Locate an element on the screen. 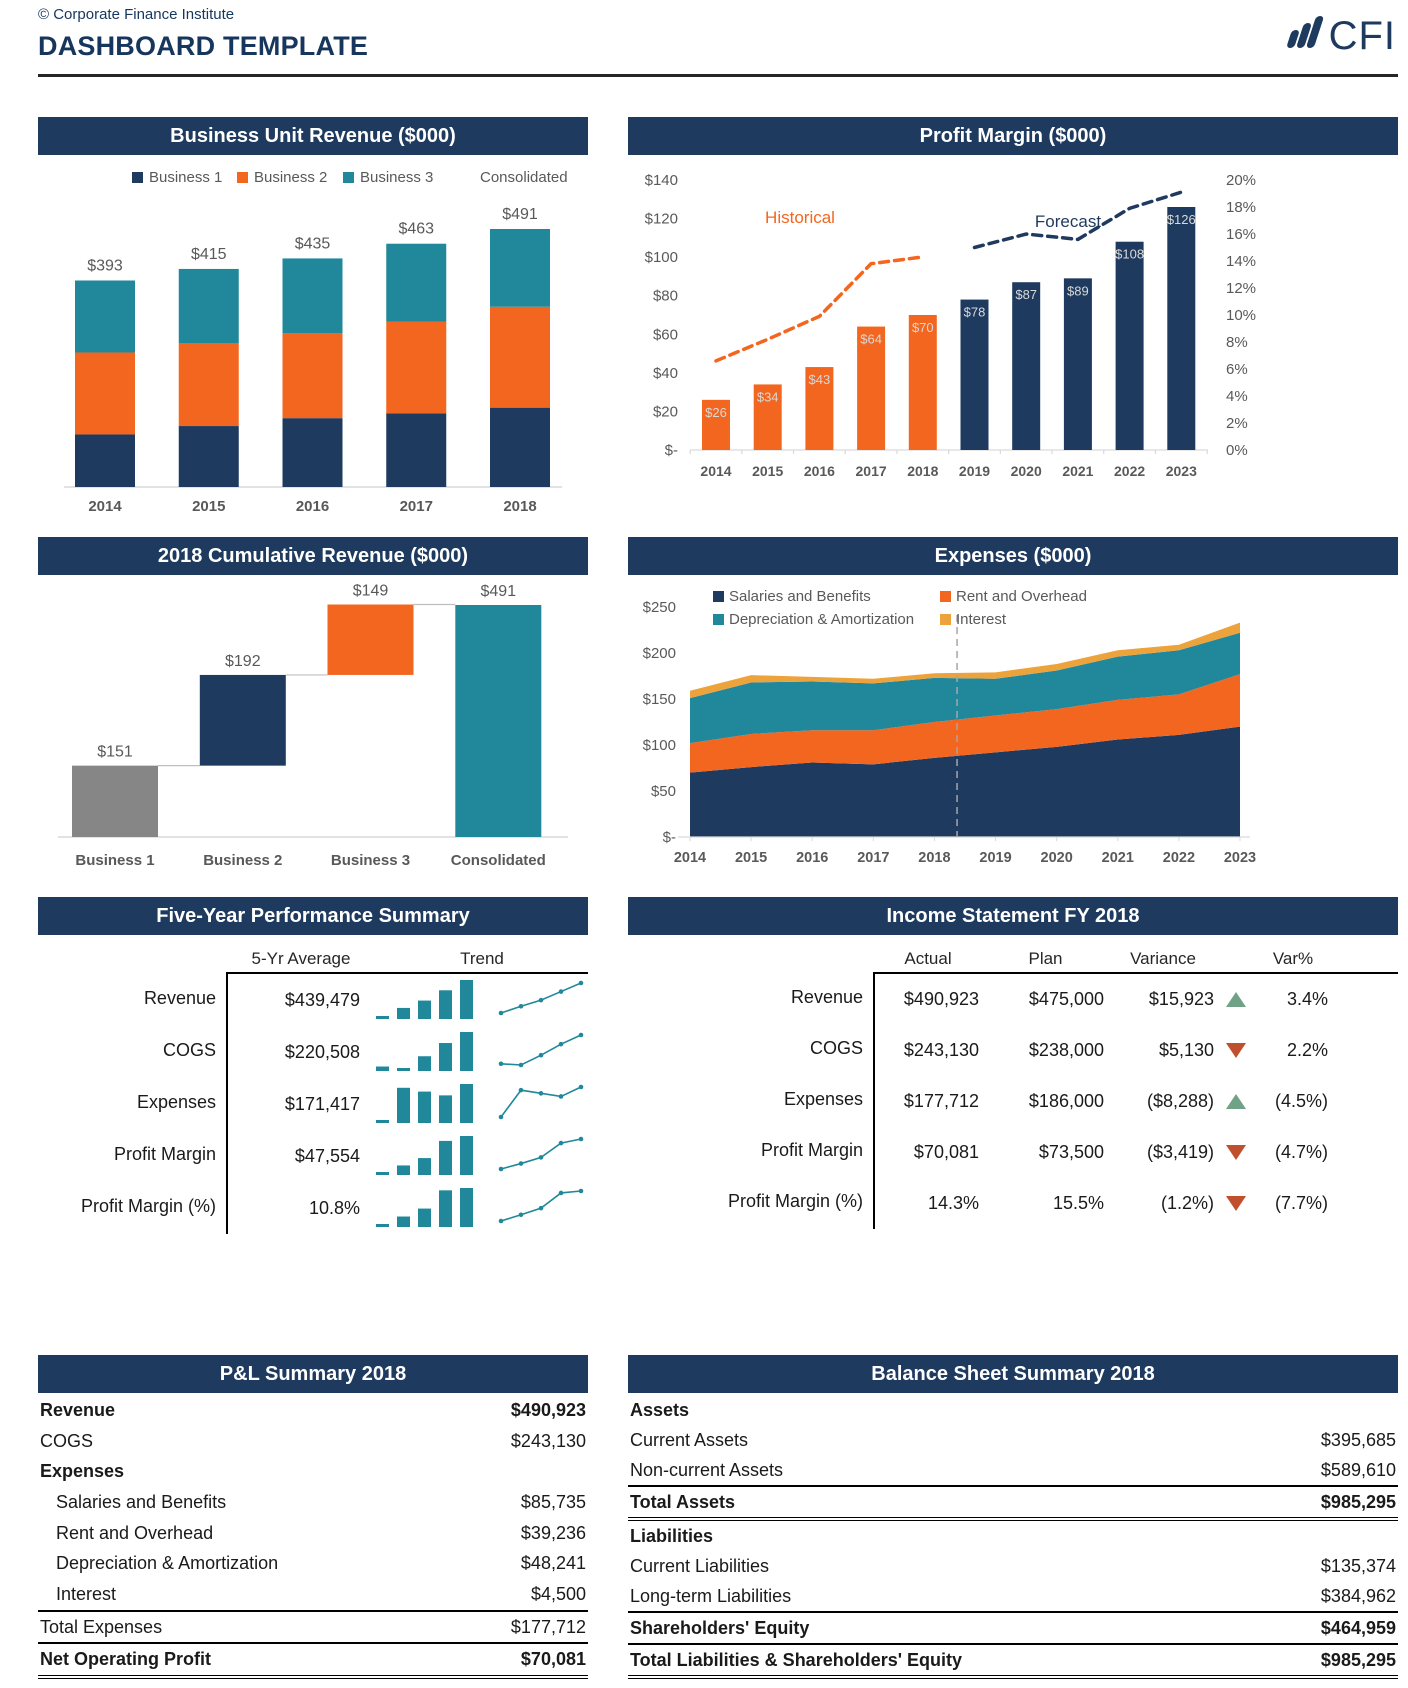 The image size is (1408, 1688). svg-text: Consolidated is located at coordinates (498, 860).